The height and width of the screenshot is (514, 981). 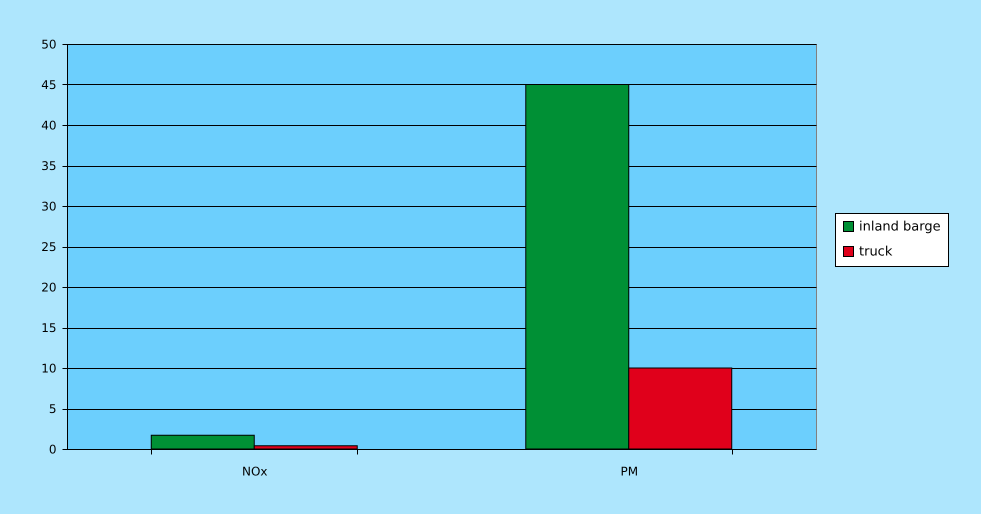 What do you see at coordinates (48, 45) in the screenshot?
I see `y-tick-label: 50` at bounding box center [48, 45].